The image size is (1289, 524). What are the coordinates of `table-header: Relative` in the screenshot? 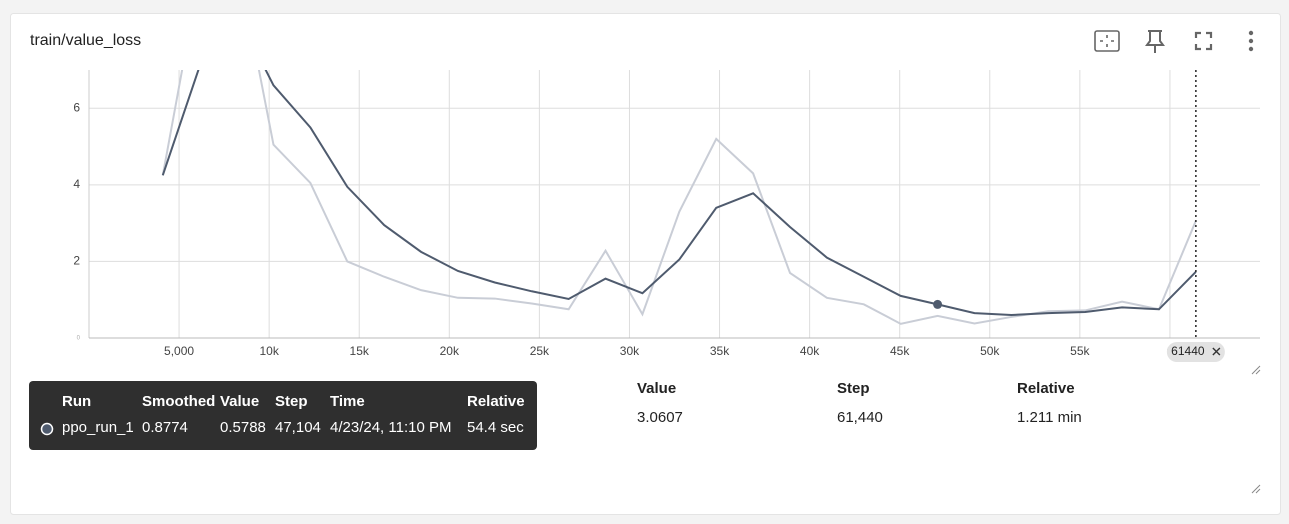 It's located at (1046, 388).